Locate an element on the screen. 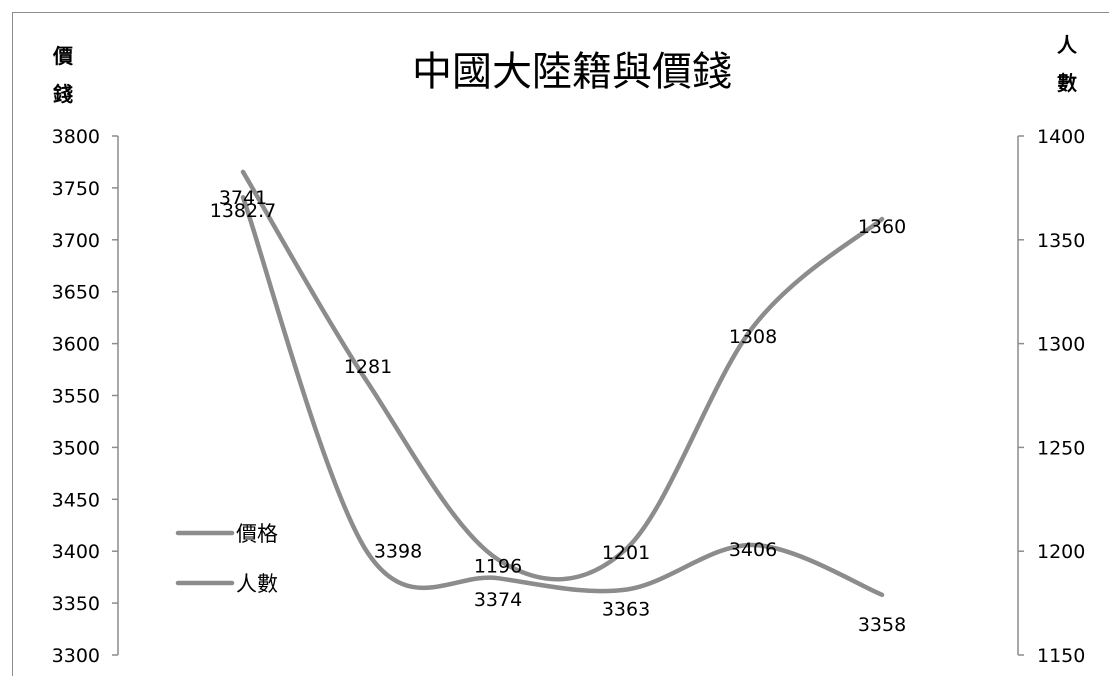 The image size is (1113, 679). left-tick-label: 3550 is located at coordinates (76, 397).